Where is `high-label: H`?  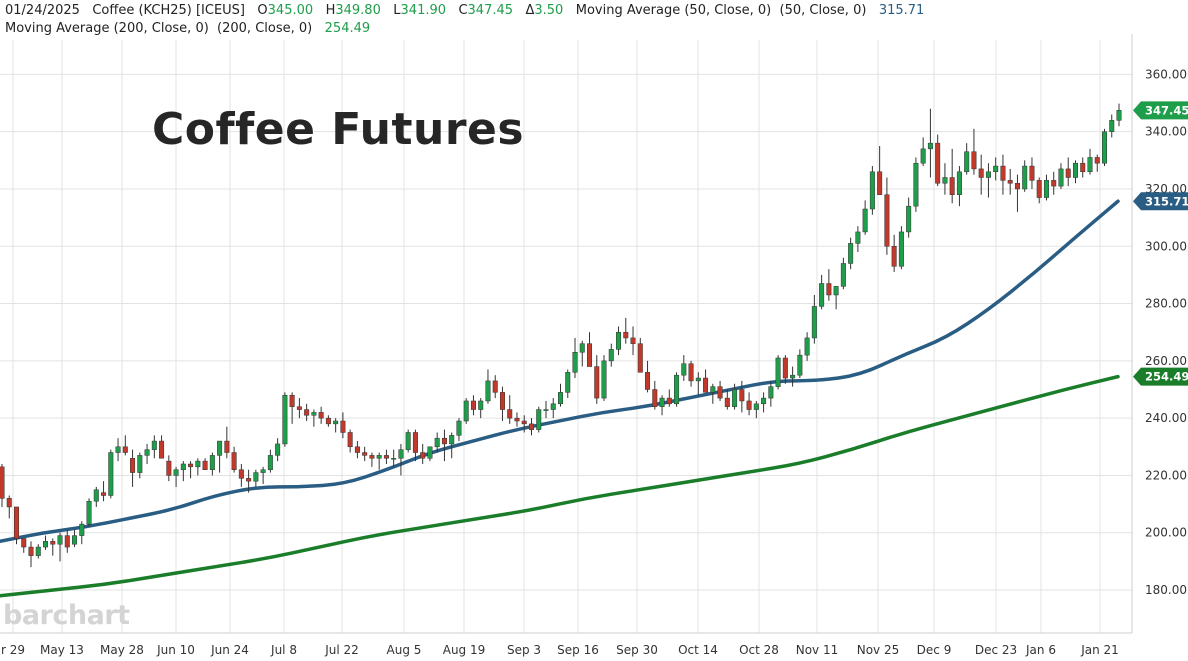 high-label: H is located at coordinates (330, 10).